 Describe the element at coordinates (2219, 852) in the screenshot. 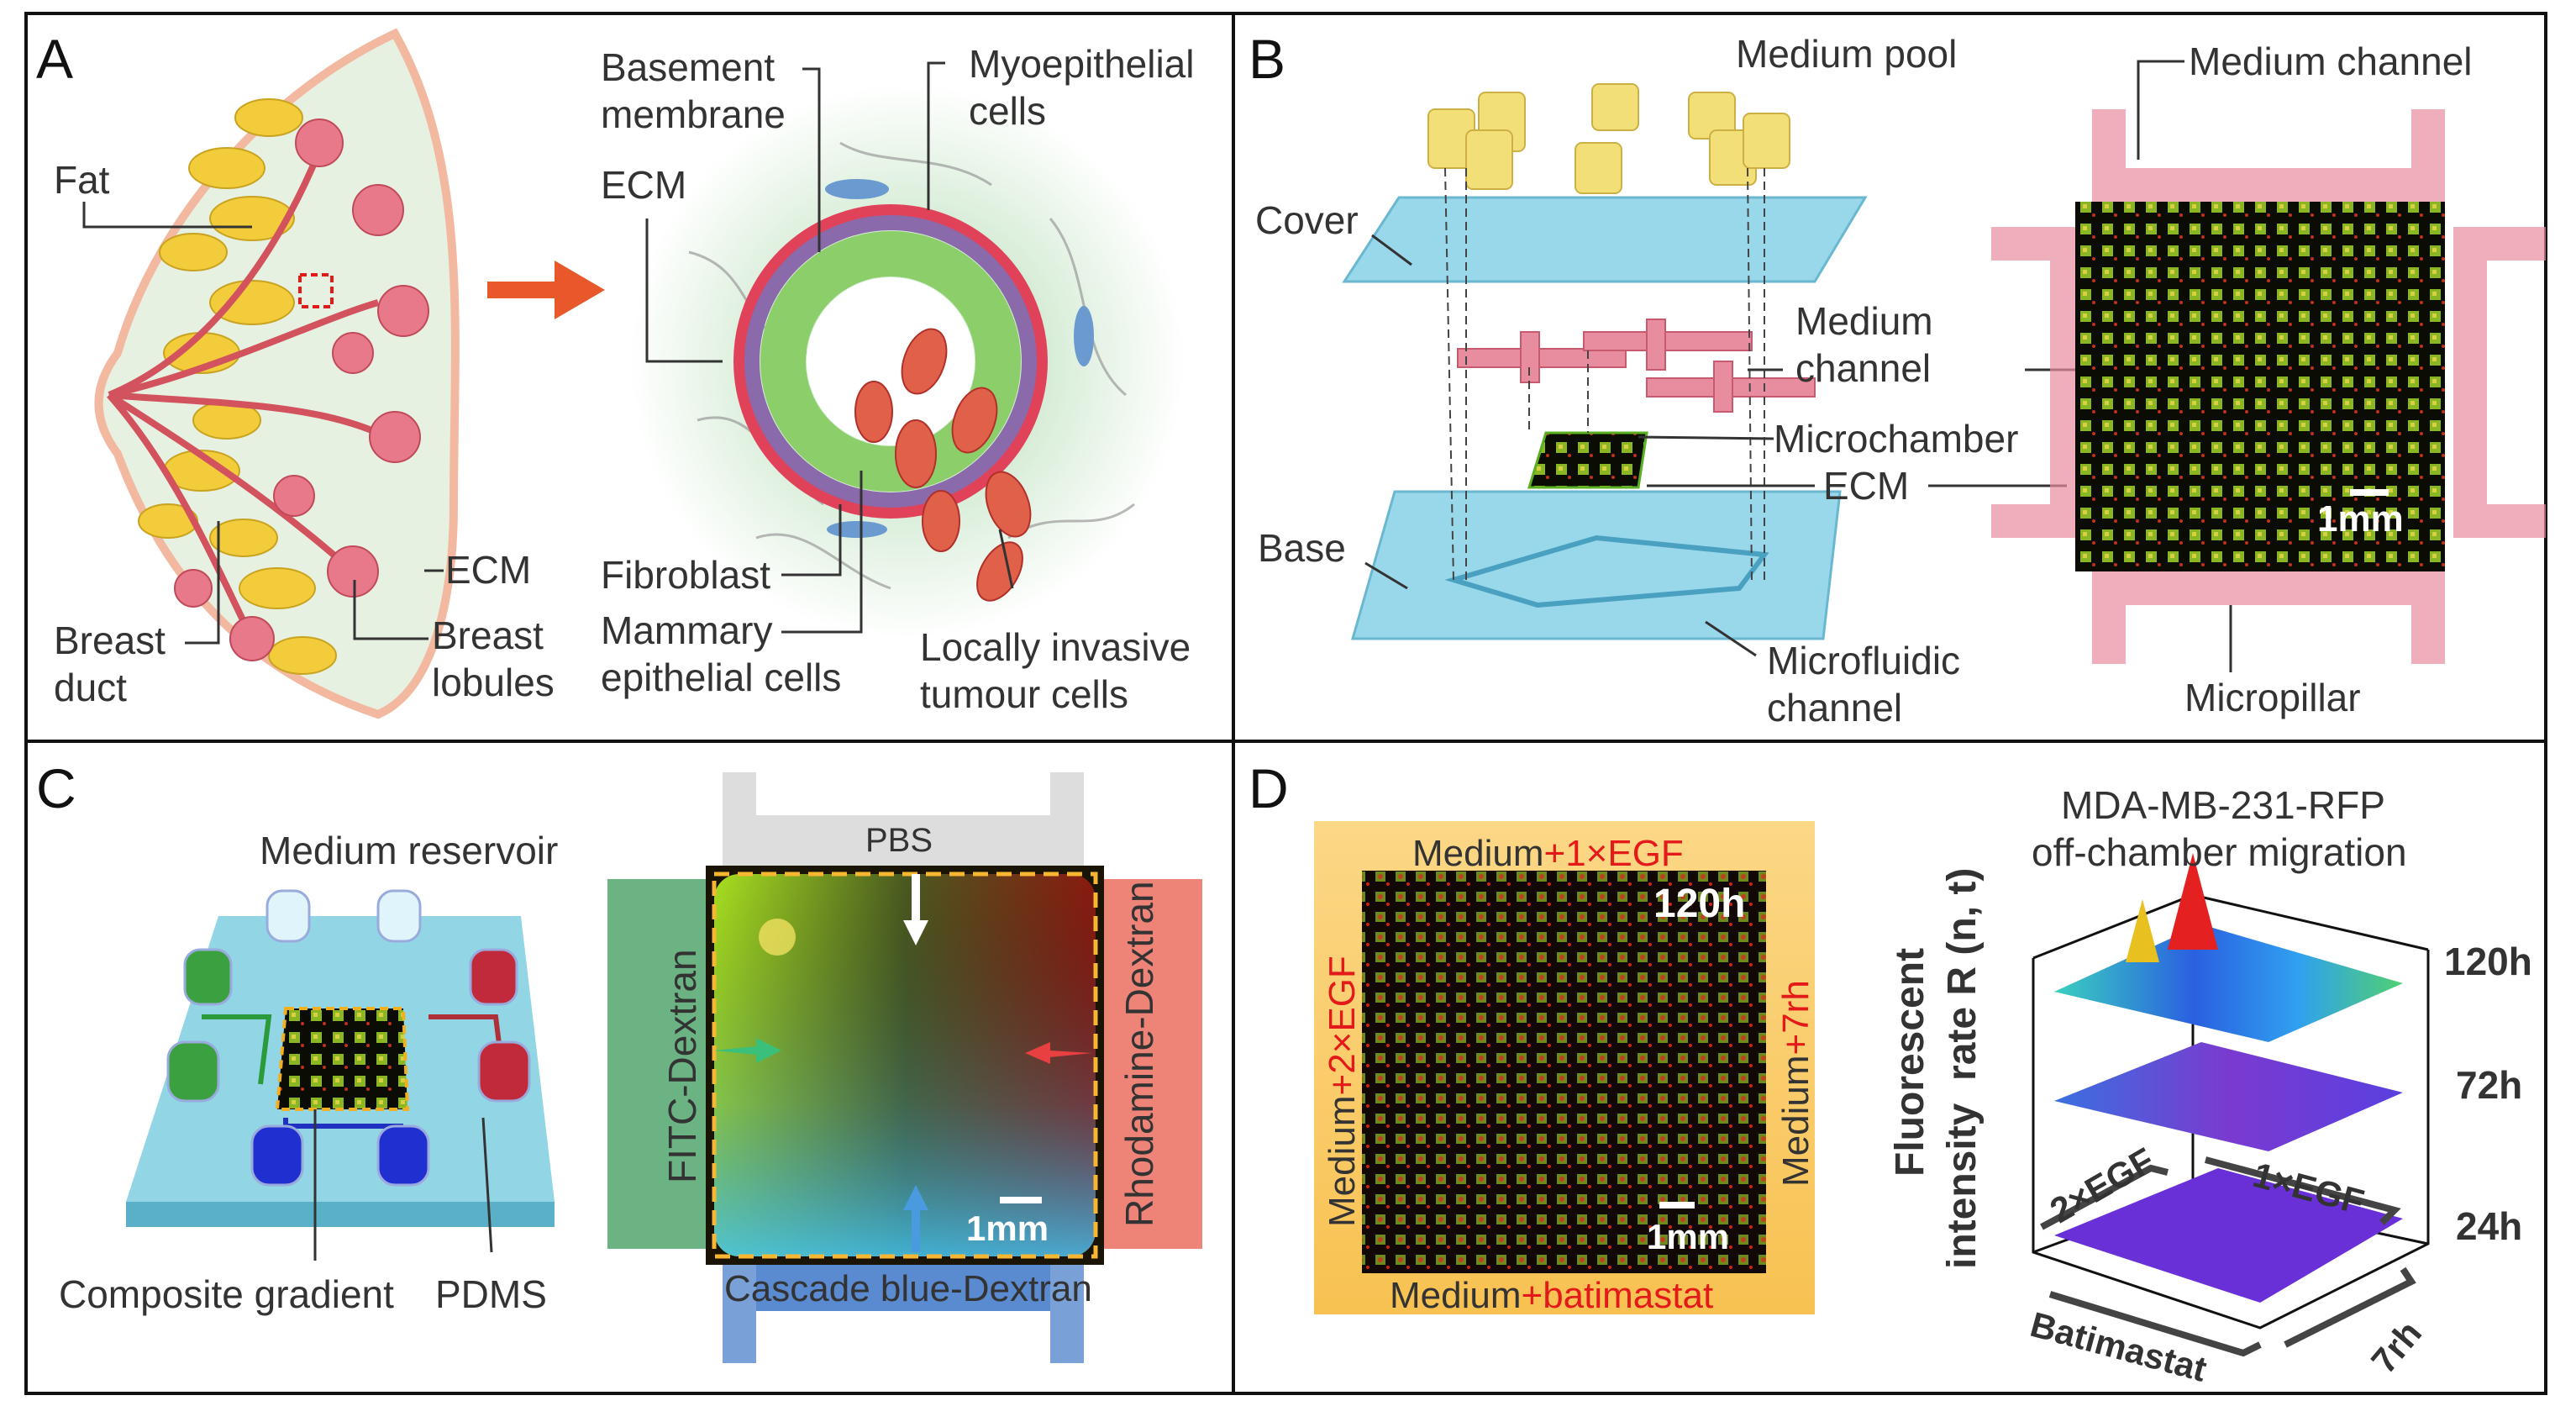

I see `plot-title-line2: off-chamber migration` at that location.